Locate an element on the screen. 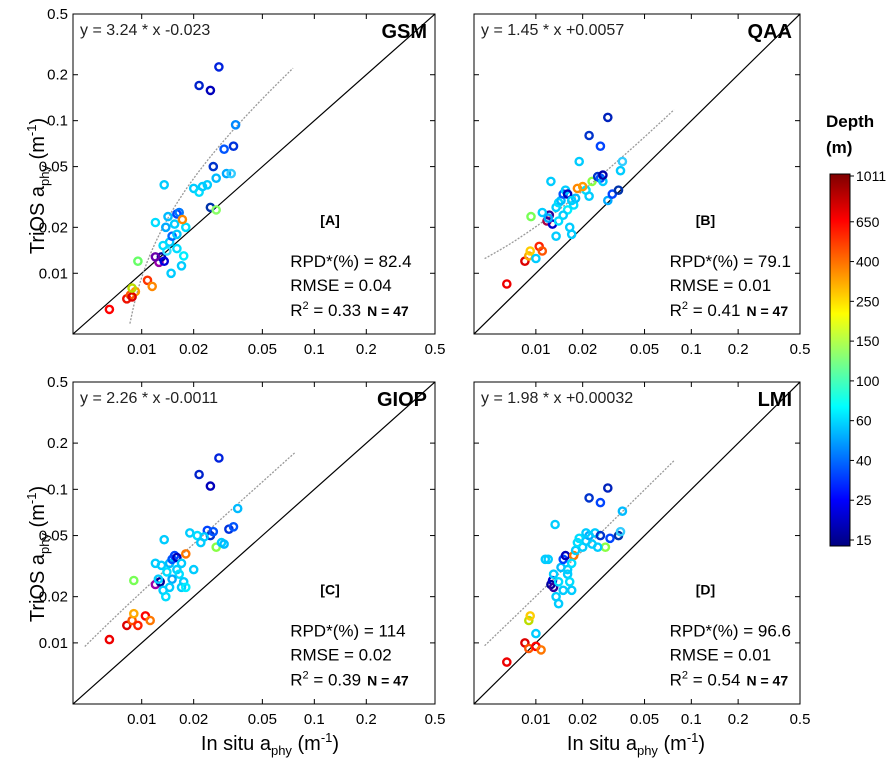  x-tick-label: 0.01 is located at coordinates (535, 719).